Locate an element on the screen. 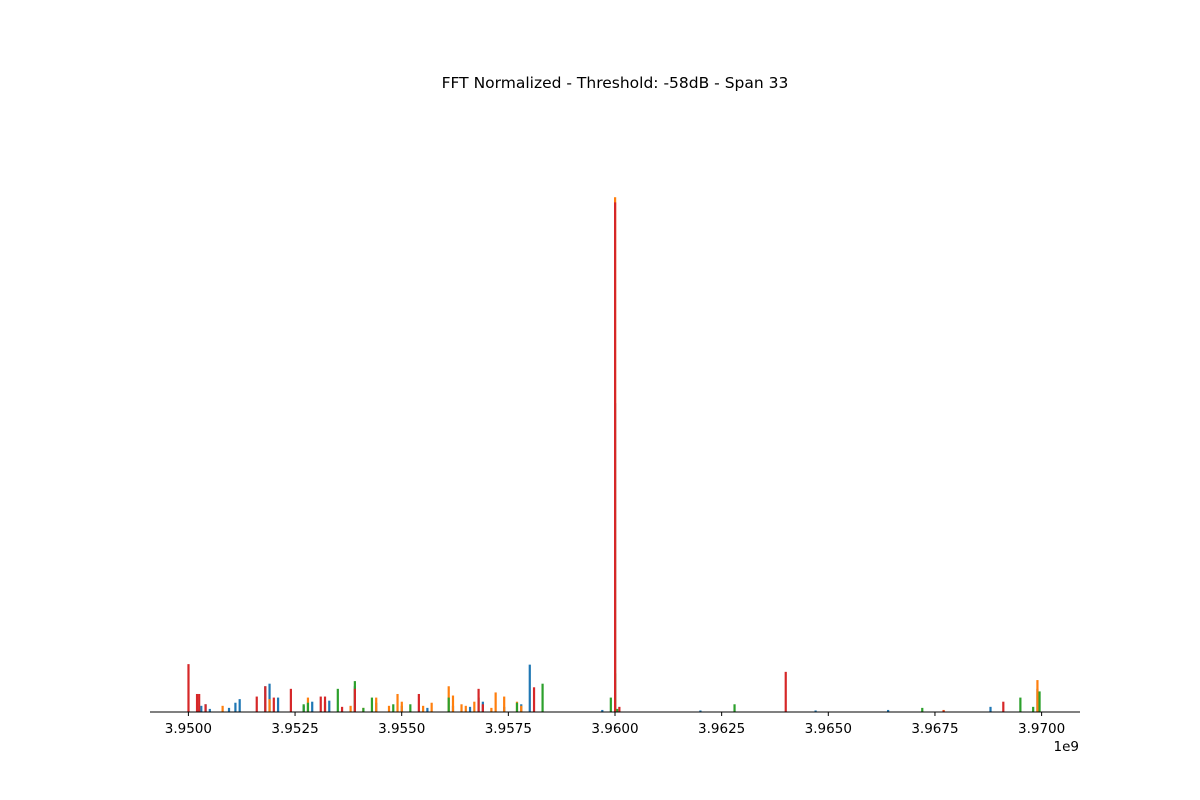 The height and width of the screenshot is (800, 1200). x-tick-label: 3.9525 is located at coordinates (294, 729).